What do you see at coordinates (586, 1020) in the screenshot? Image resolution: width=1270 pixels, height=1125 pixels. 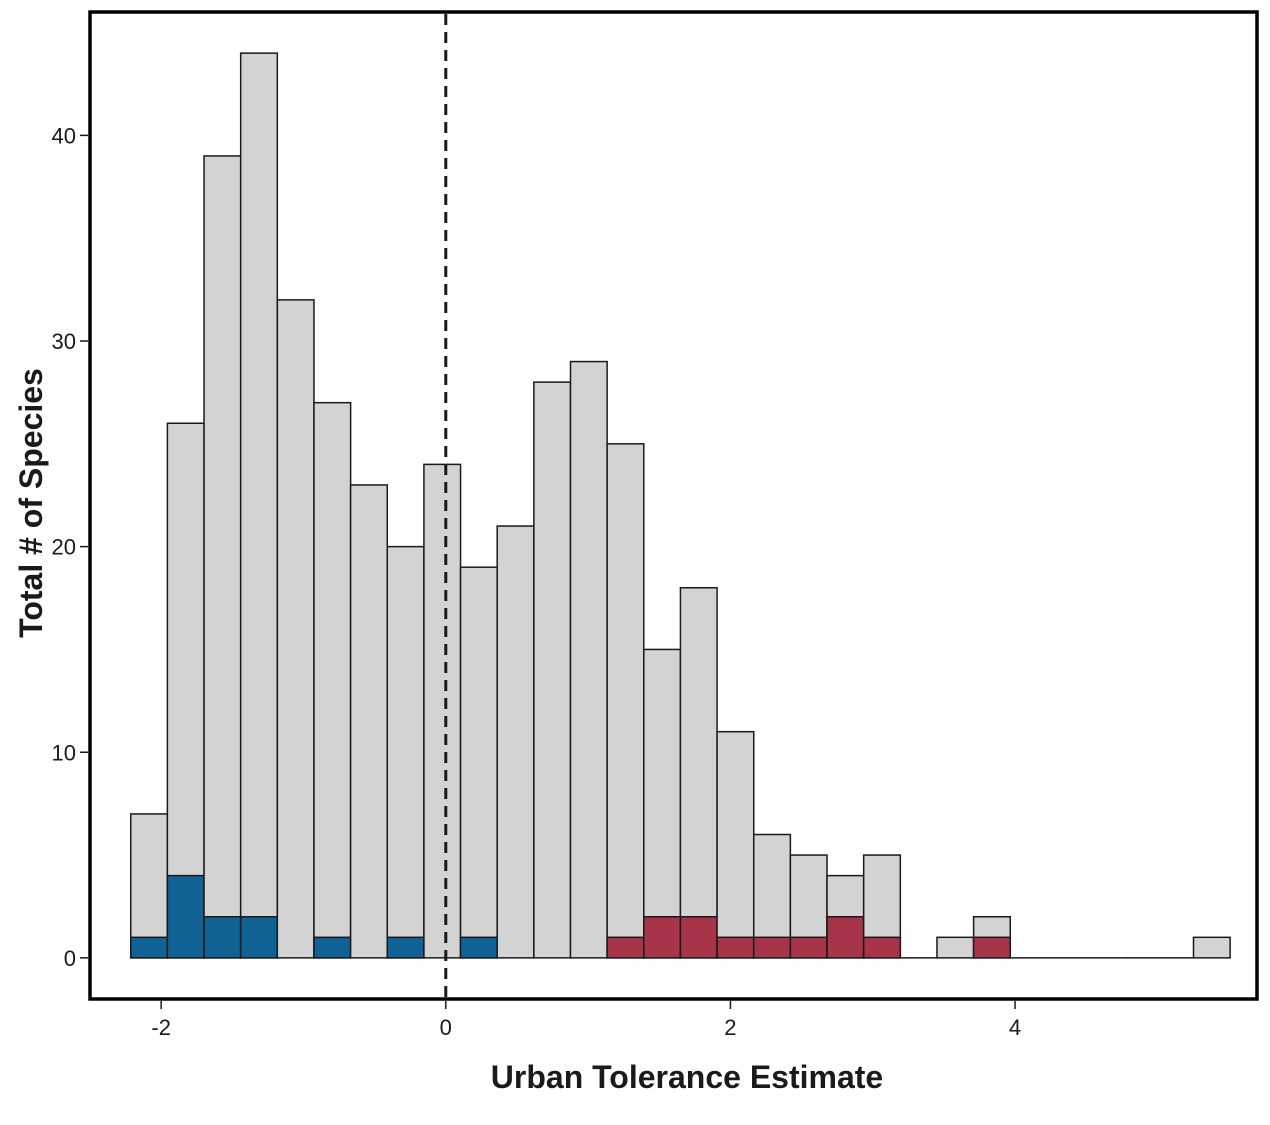 I see `x-axis-ticks: -2 0 2 4` at bounding box center [586, 1020].